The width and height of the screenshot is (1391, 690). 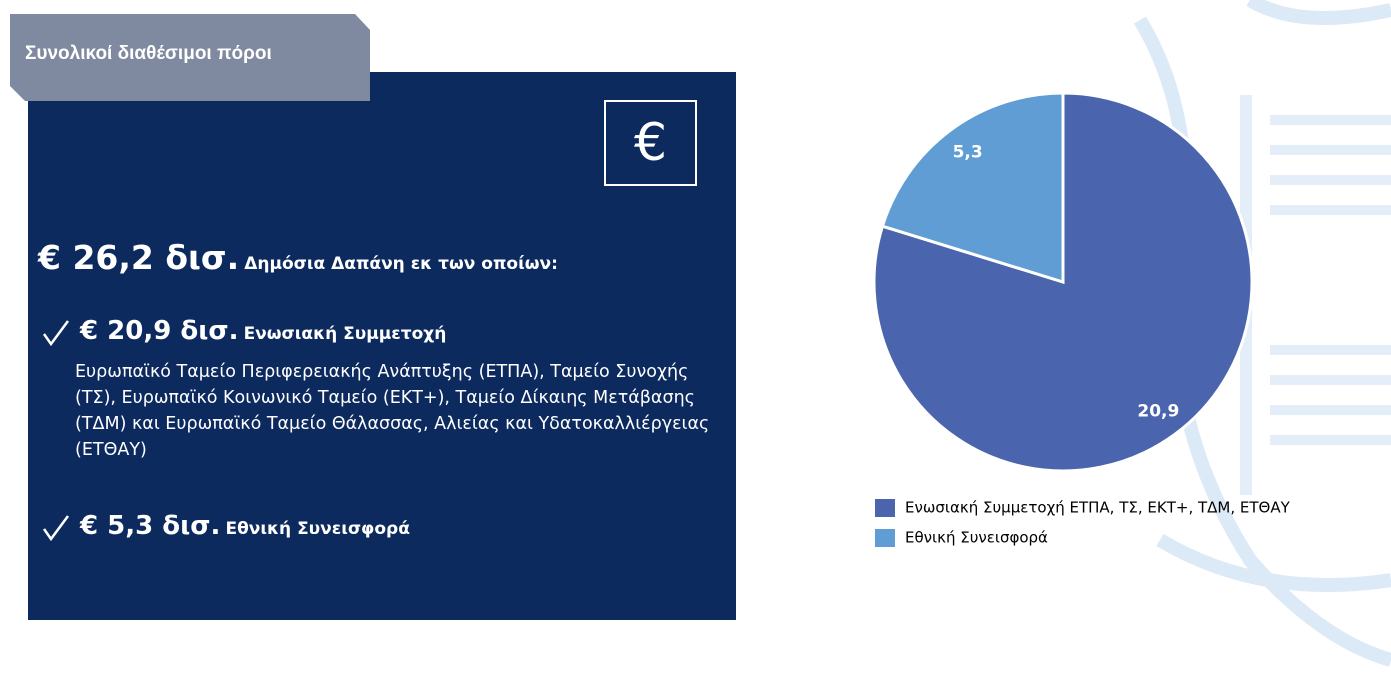 I want to click on pie-slice, so click(x=972, y=188).